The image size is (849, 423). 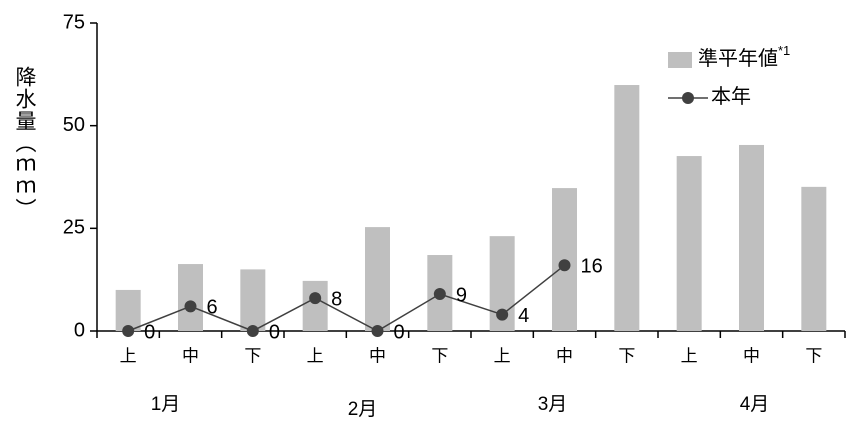 I want to click on legend-name: 本年, so click(x=731, y=96).